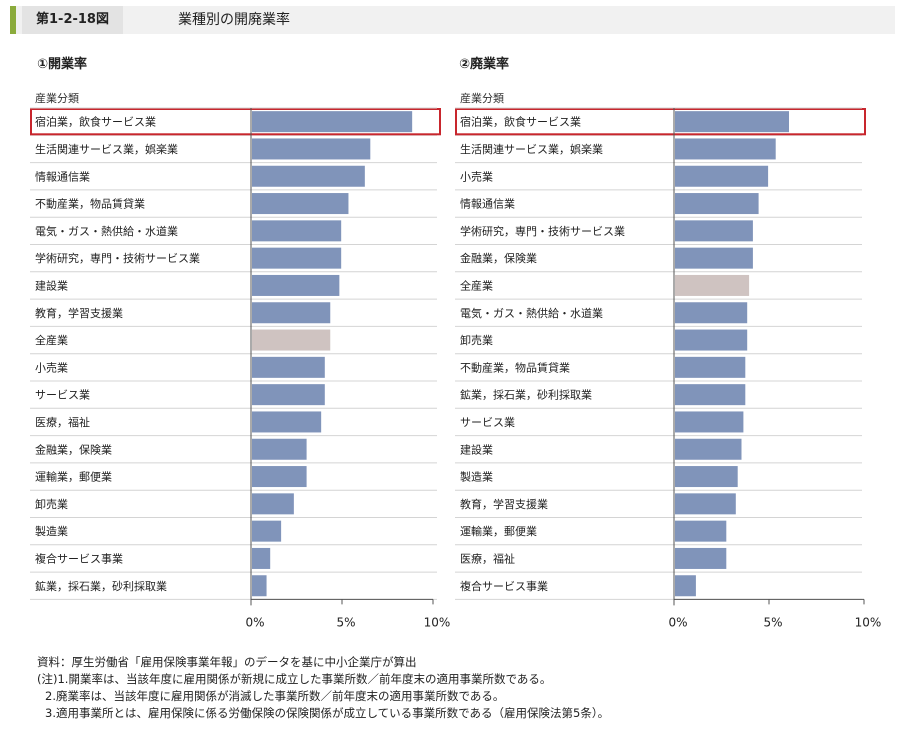  What do you see at coordinates (62, 64) in the screenshot?
I see `panel-title-opening-rate: ①開業率` at bounding box center [62, 64].